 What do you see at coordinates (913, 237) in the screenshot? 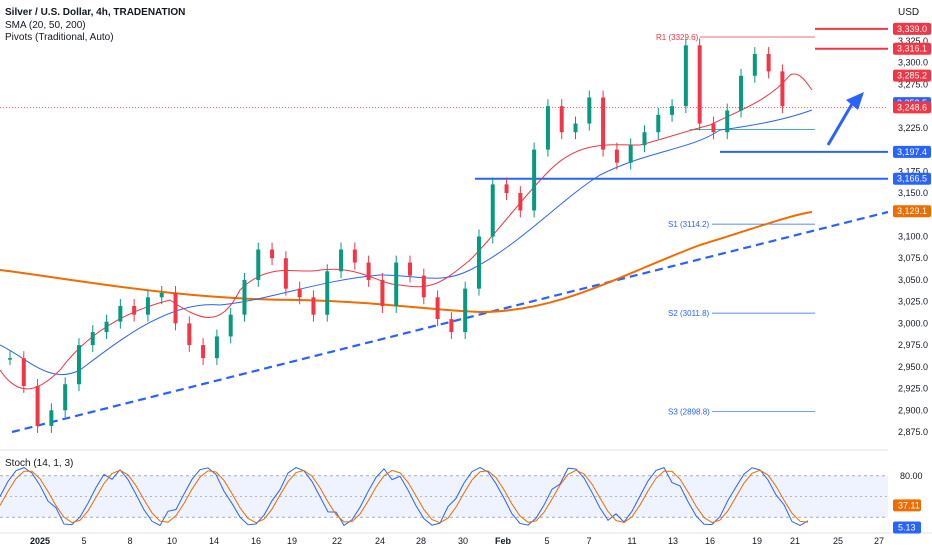
I see `y-tick-label: 3,100.0` at bounding box center [913, 237].